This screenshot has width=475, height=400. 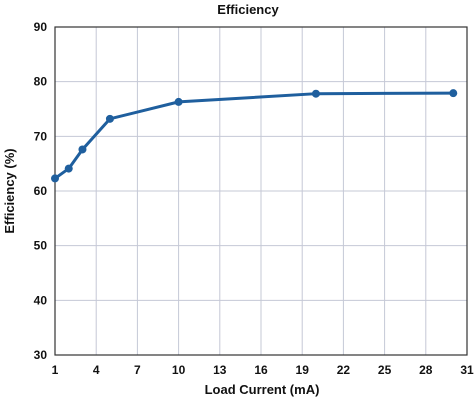 What do you see at coordinates (41, 136) in the screenshot?
I see `y-tick-label: 70` at bounding box center [41, 136].